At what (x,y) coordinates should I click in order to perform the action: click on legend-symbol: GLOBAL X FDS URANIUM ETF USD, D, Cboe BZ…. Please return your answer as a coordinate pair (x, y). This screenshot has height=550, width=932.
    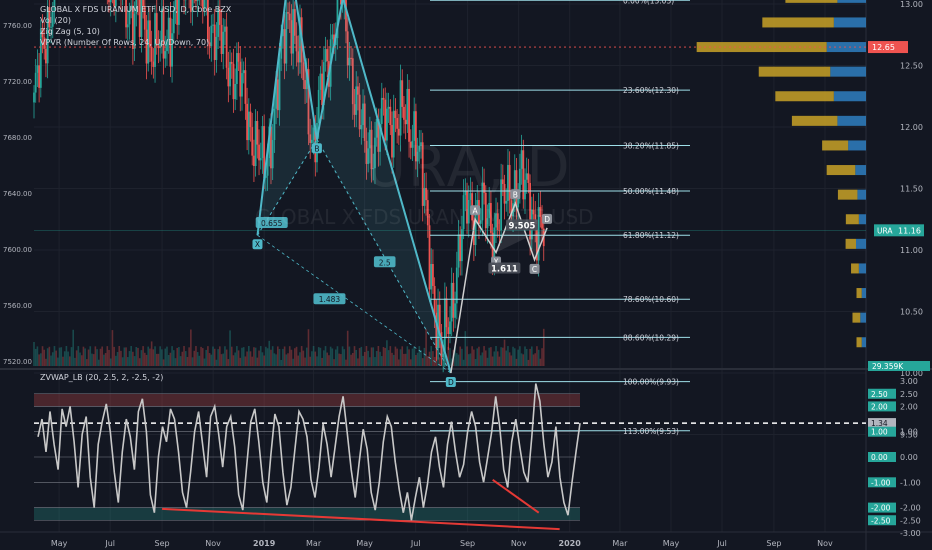
    Looking at the image, I should click on (136, 9).